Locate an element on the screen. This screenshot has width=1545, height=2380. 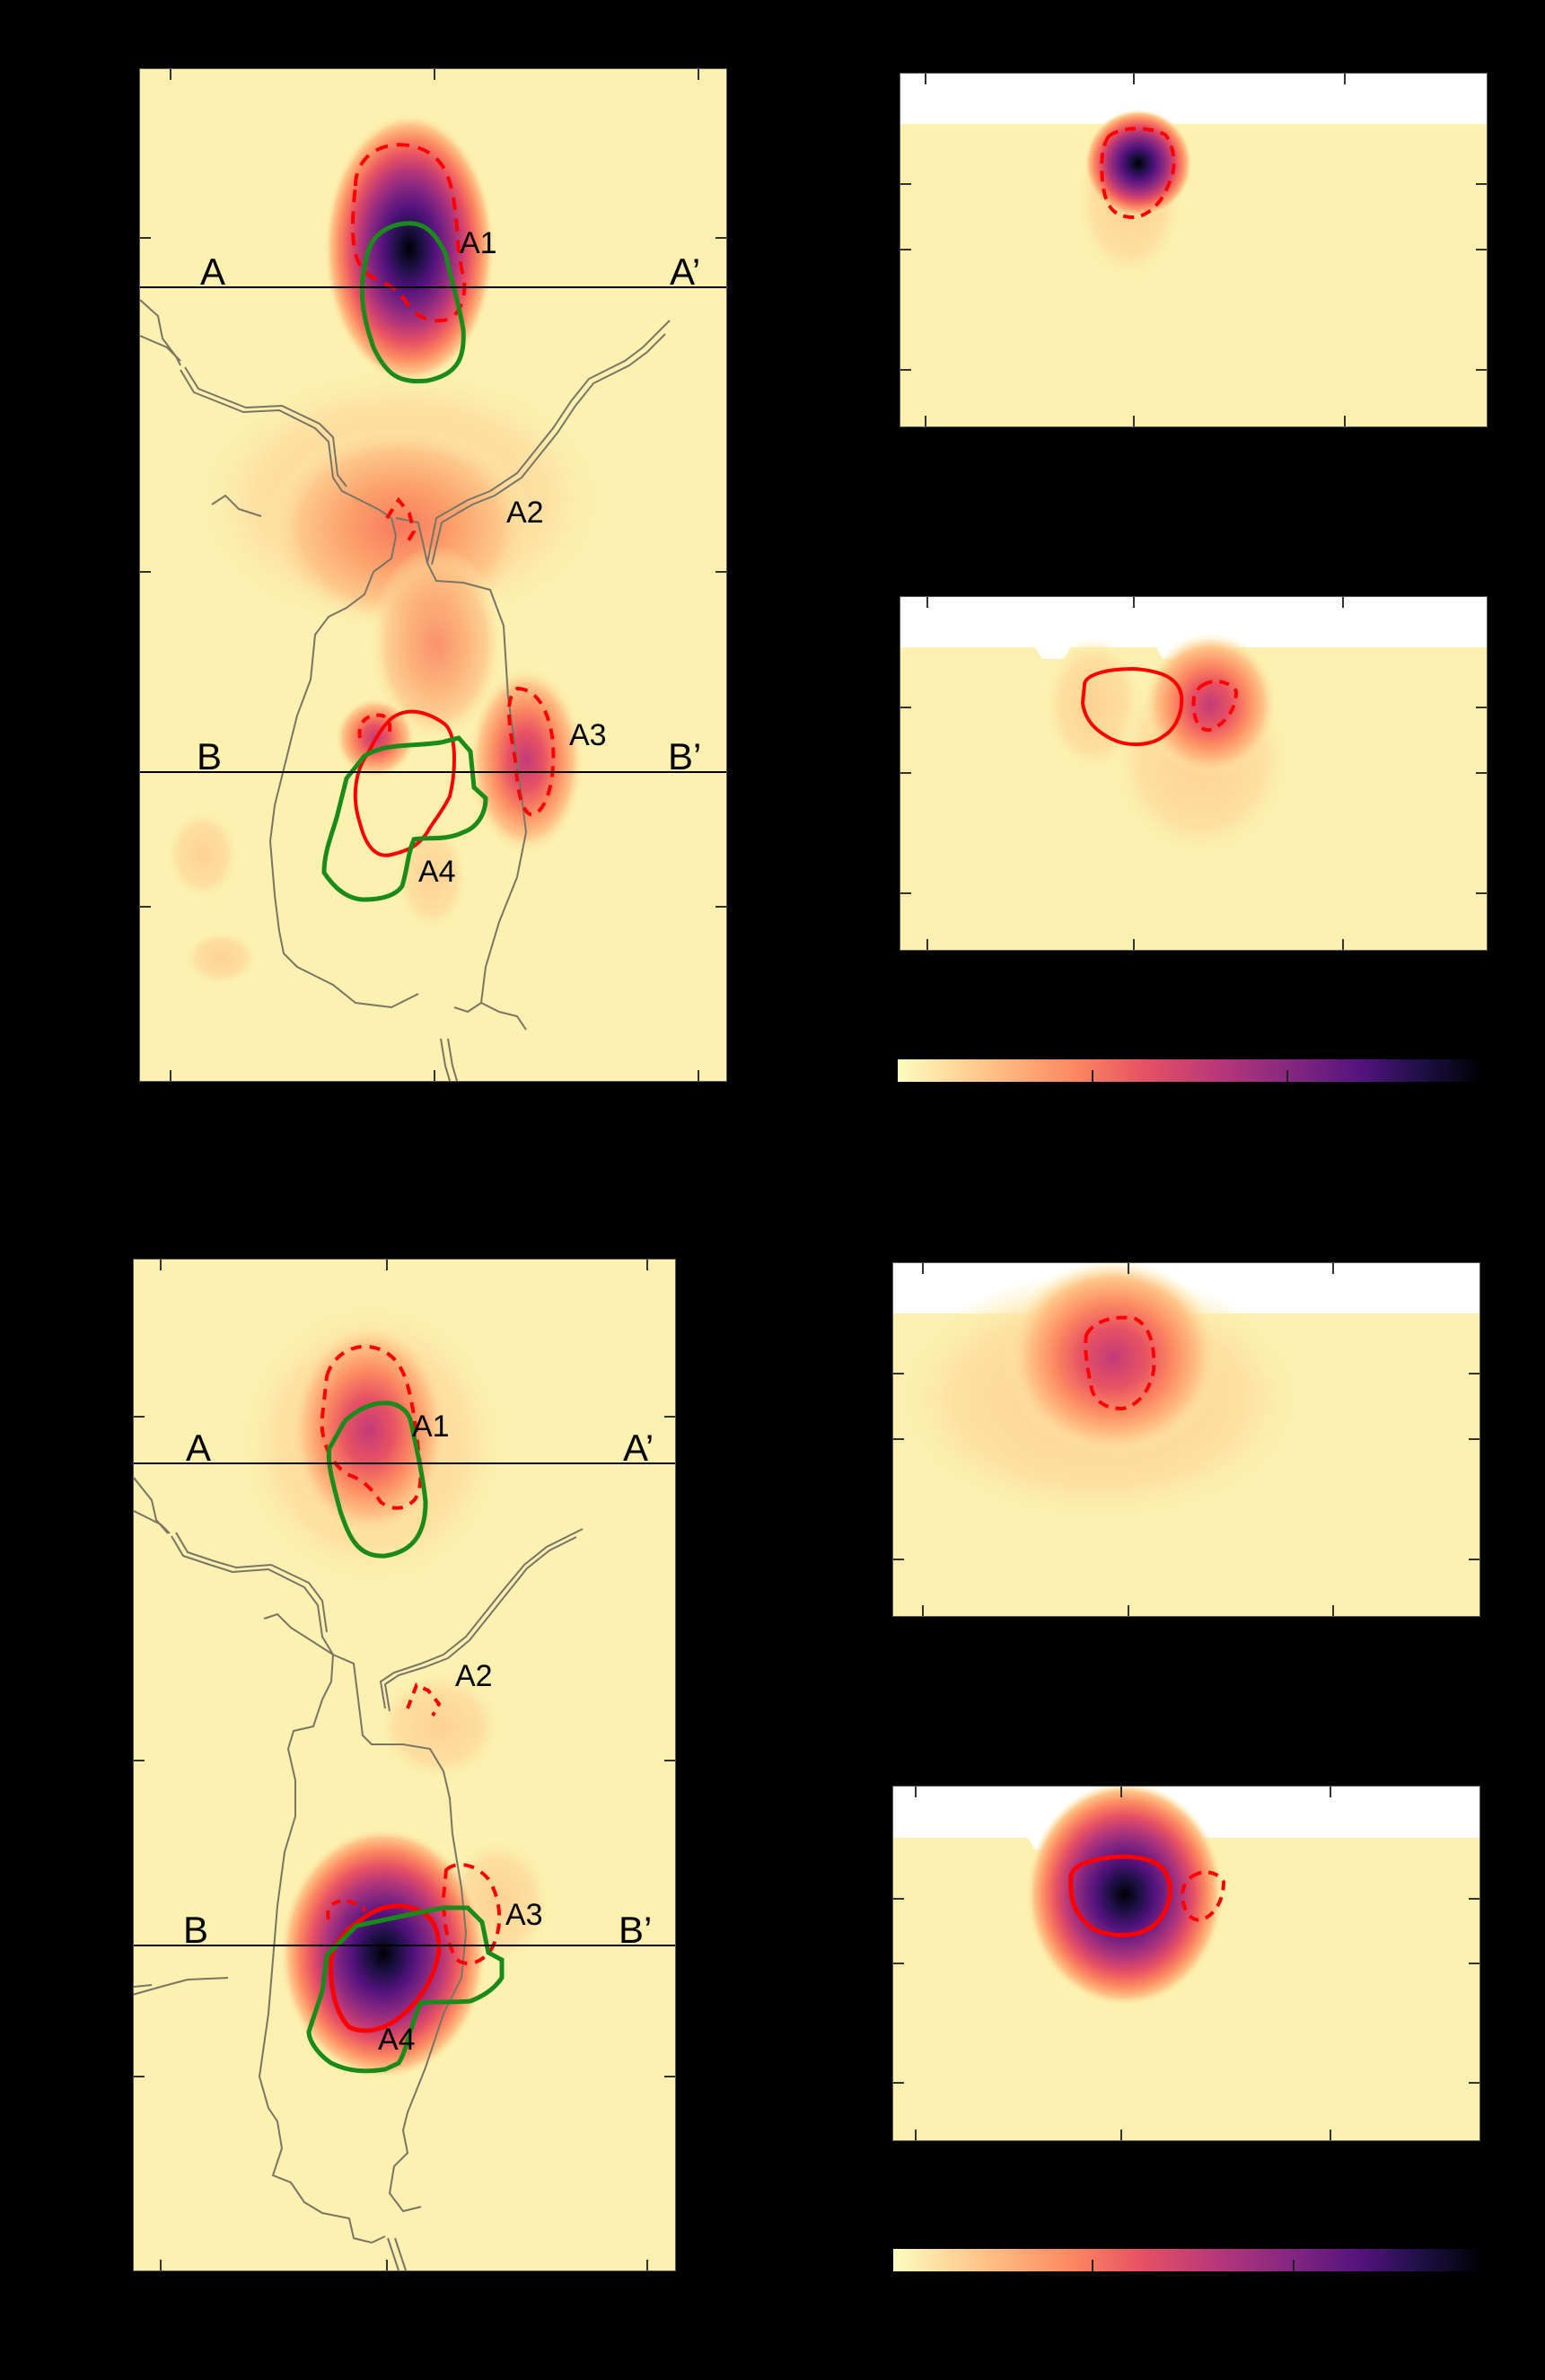
bottom-profile-a-plot is located at coordinates (1186, 1439).